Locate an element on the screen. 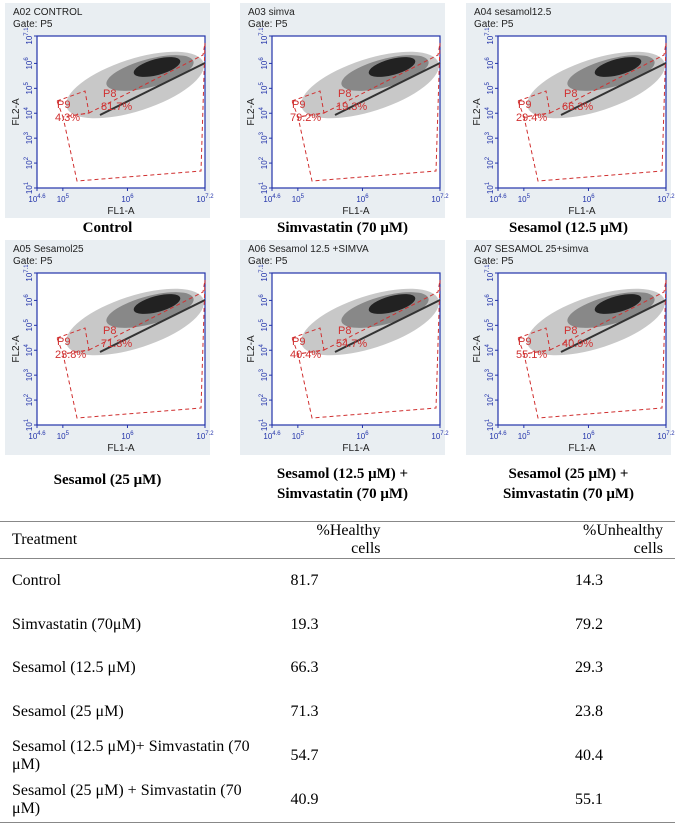 This screenshot has height=829, width=675. table-cell: 19.3 is located at coordinates (304, 624).